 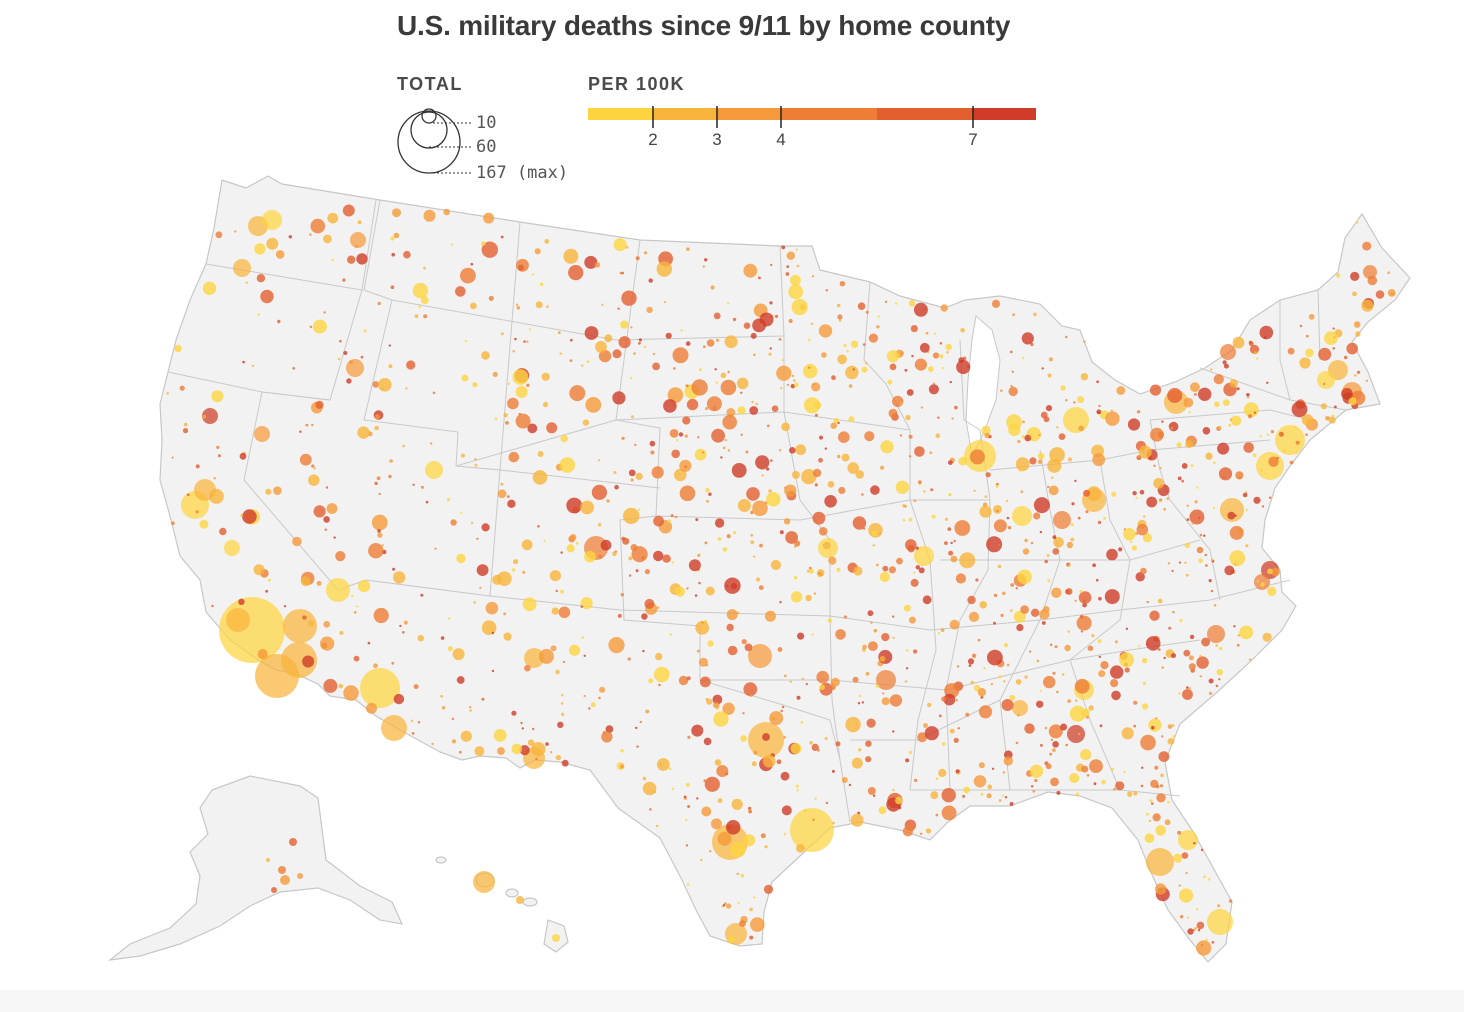 What do you see at coordinates (502, 904) in the screenshot?
I see `hawaii` at bounding box center [502, 904].